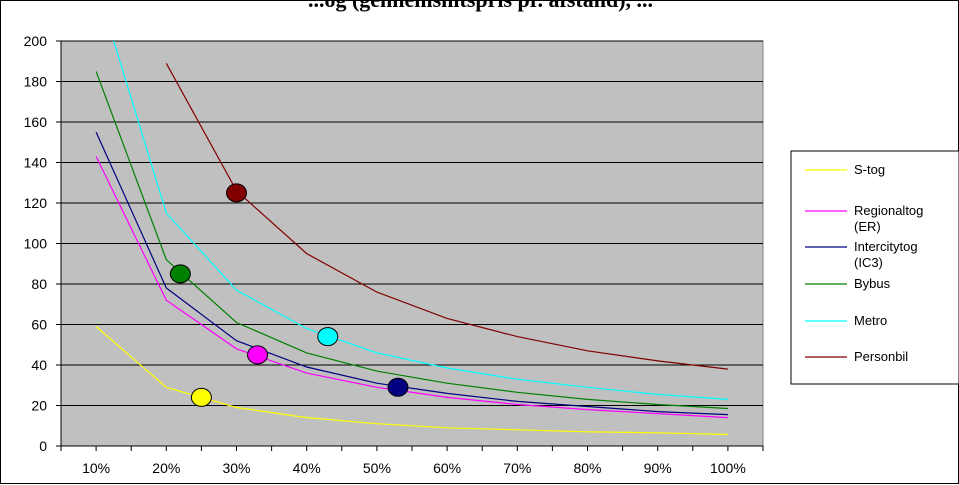 The width and height of the screenshot is (959, 485). Describe the element at coordinates (39, 325) in the screenshot. I see `y-tick-label: 60` at that location.